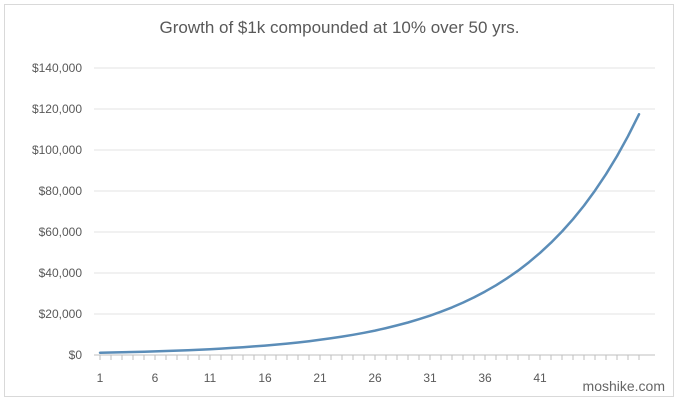 Image resolution: width=679 pixels, height=402 pixels. What do you see at coordinates (623, 386) in the screenshot?
I see `watermark: moshike.com` at bounding box center [623, 386].